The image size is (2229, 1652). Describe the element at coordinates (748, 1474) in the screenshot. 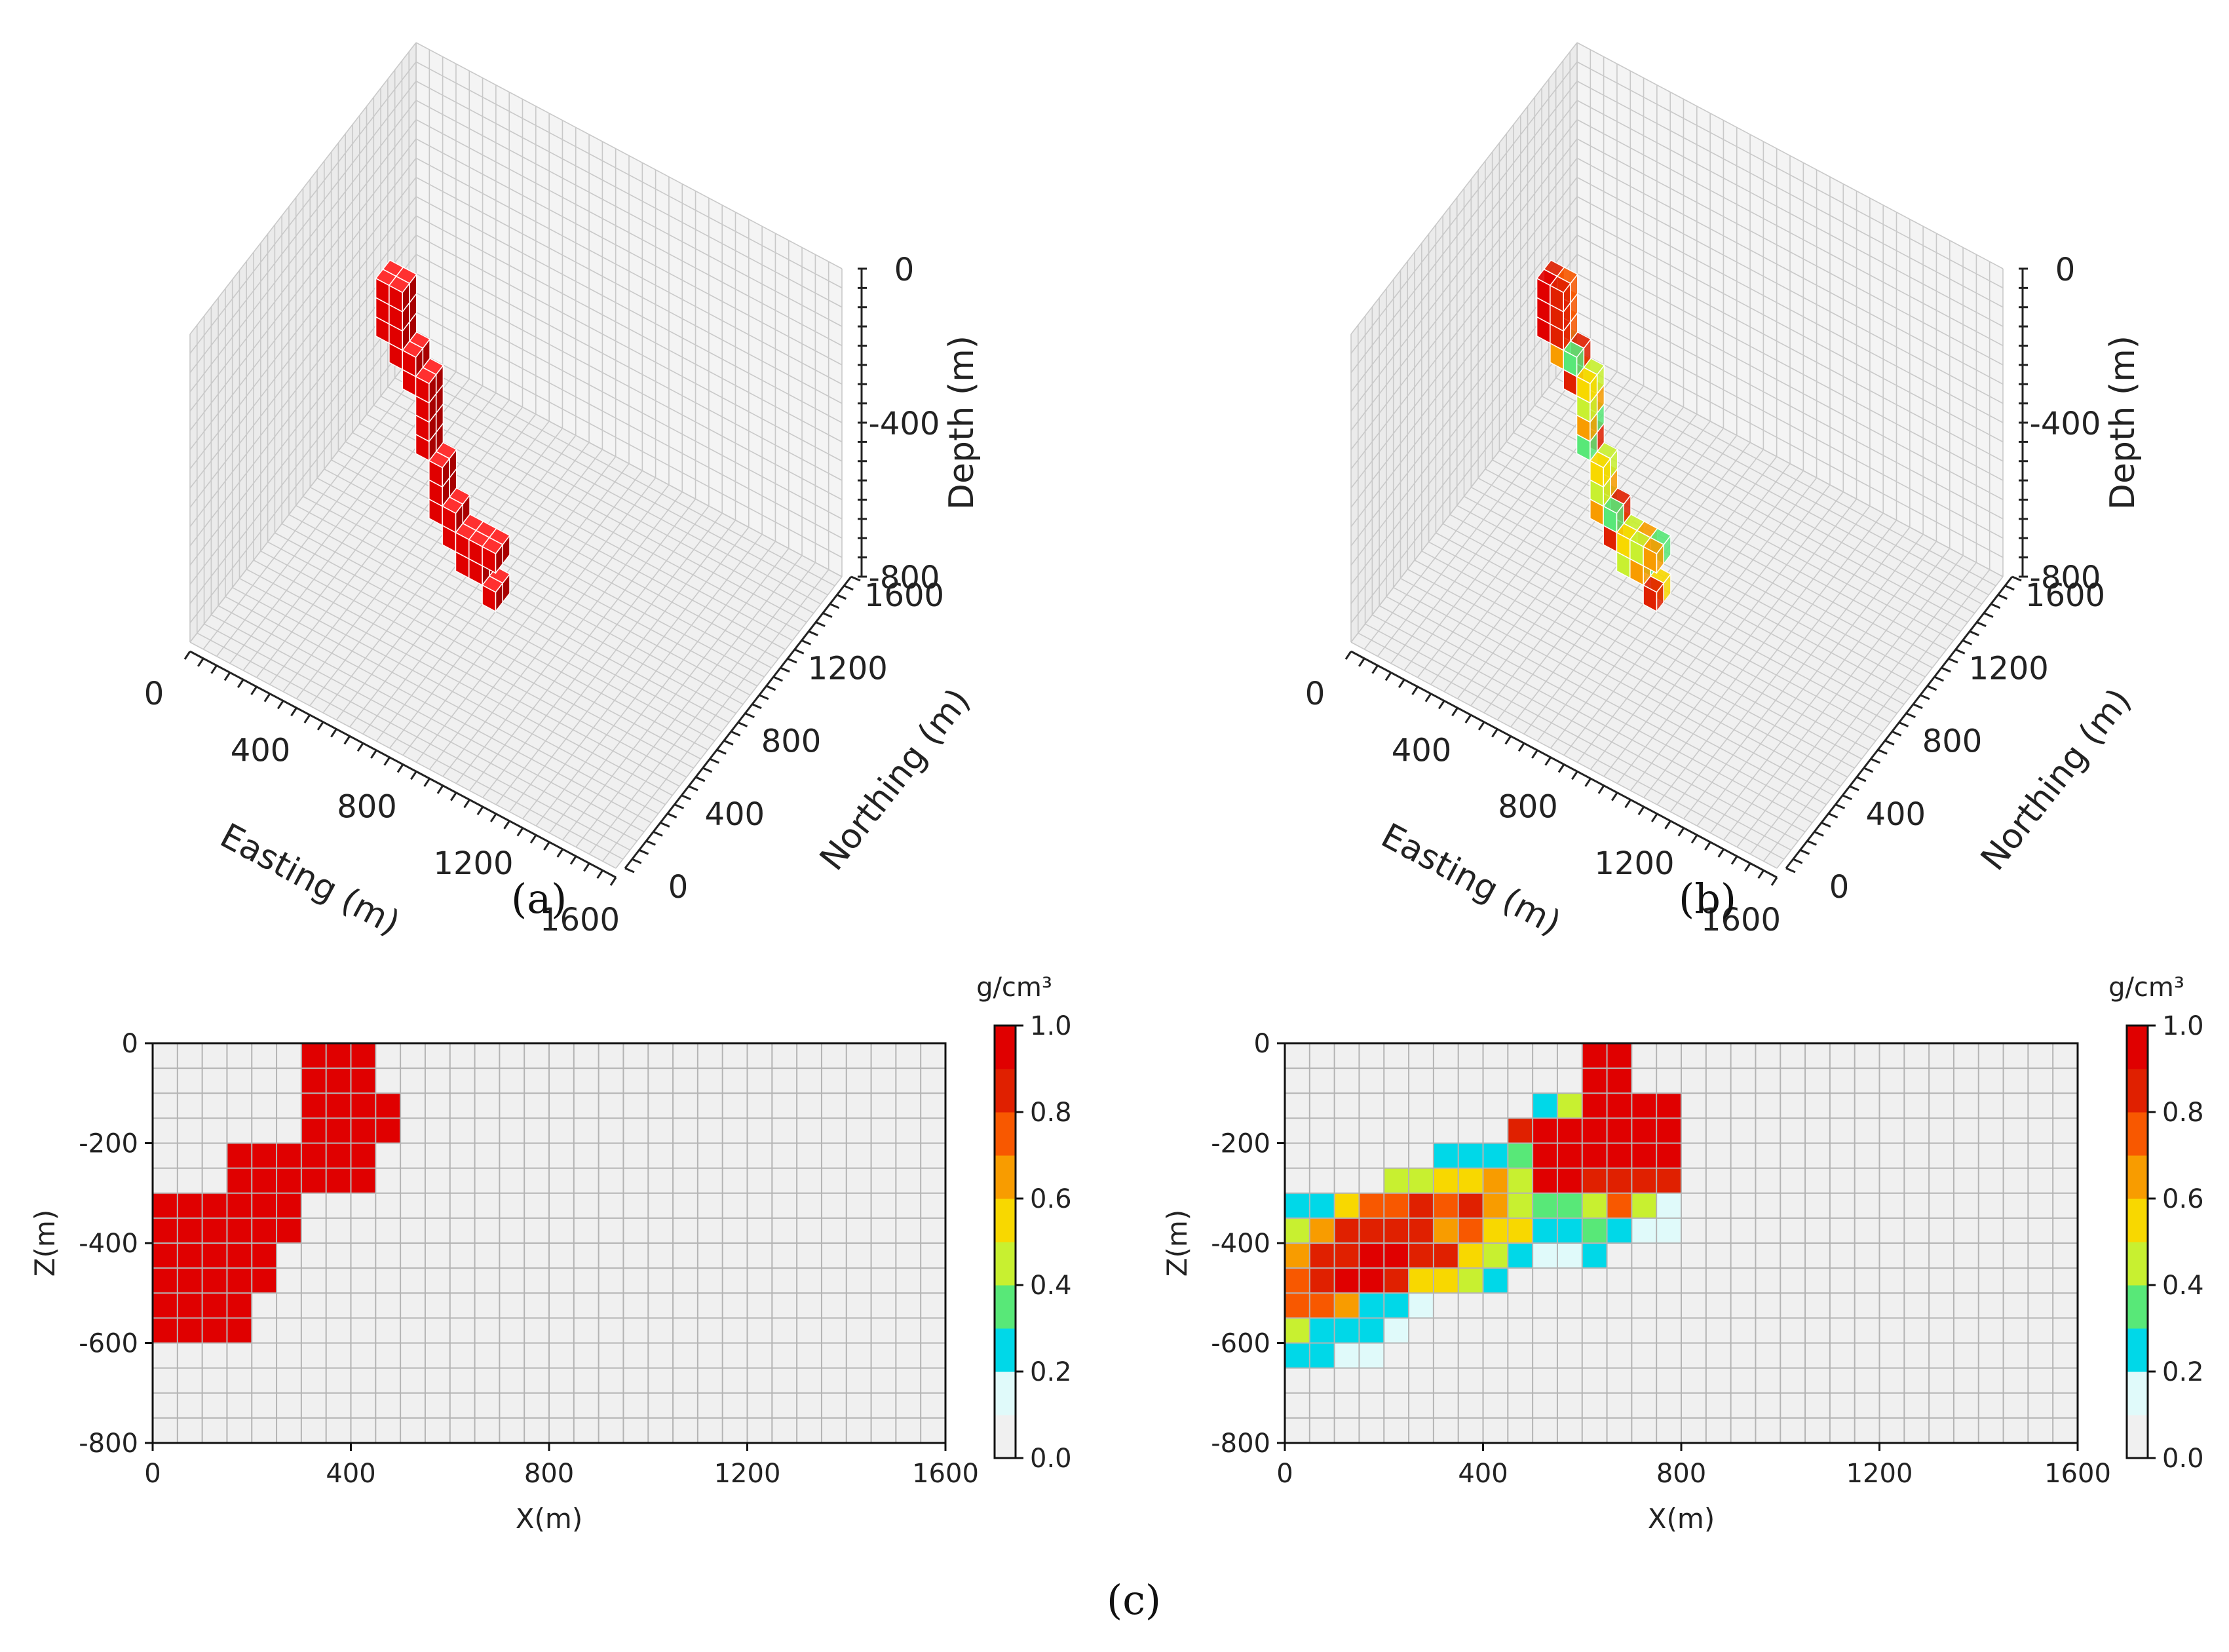

I see `x-tick-label: 1200` at that location.